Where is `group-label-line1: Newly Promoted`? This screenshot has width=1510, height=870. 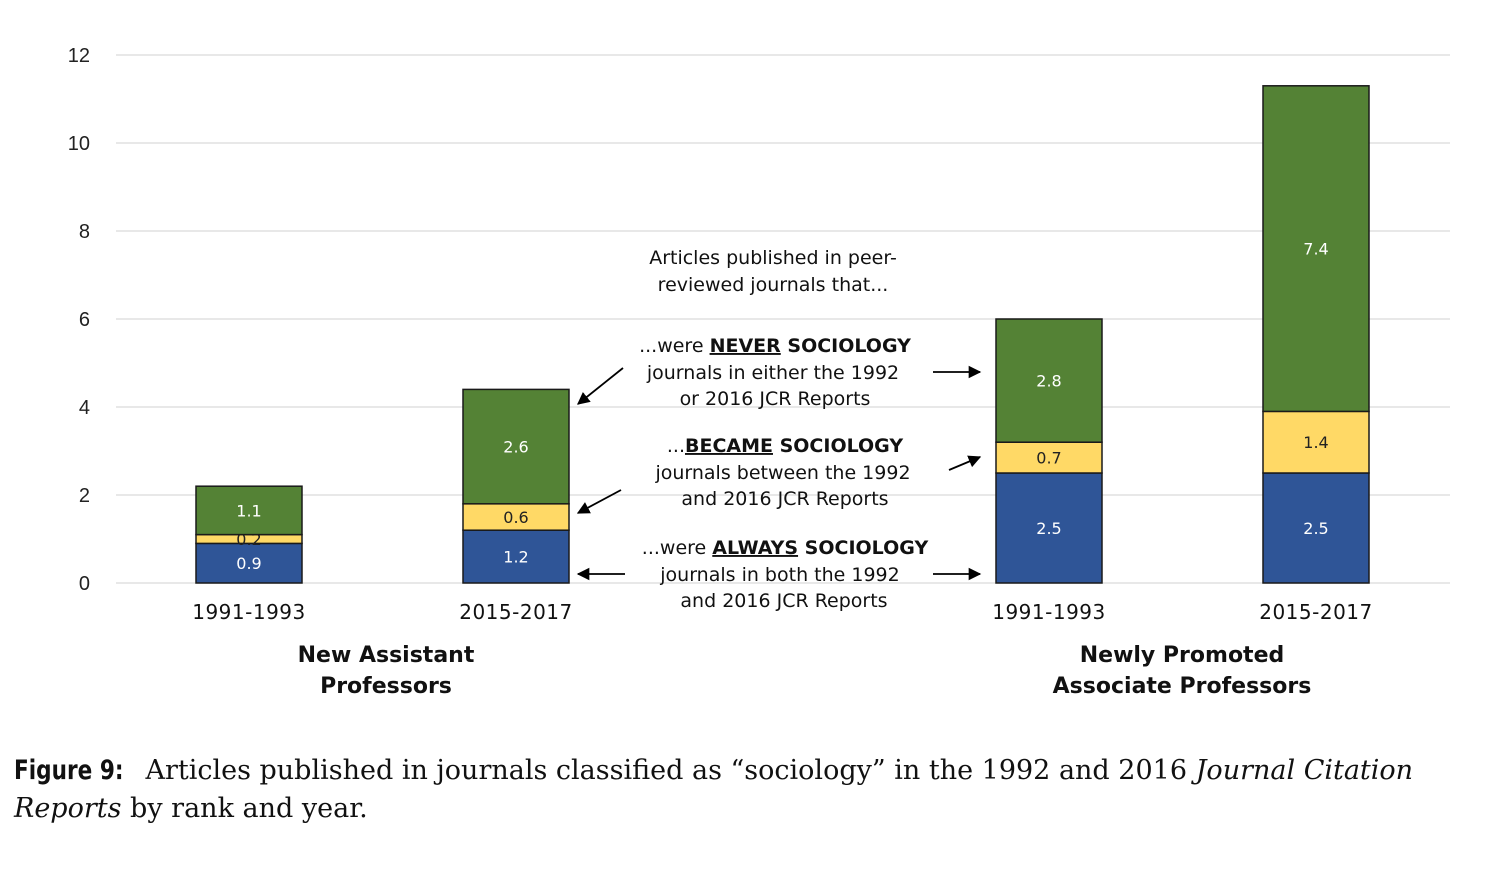
group-label-line1: Newly Promoted is located at coordinates (1182, 655).